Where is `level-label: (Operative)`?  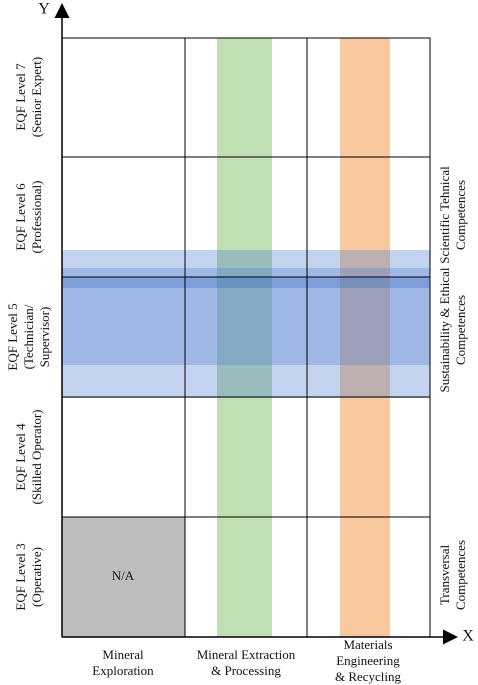 level-label: (Operative) is located at coordinates (36, 577).